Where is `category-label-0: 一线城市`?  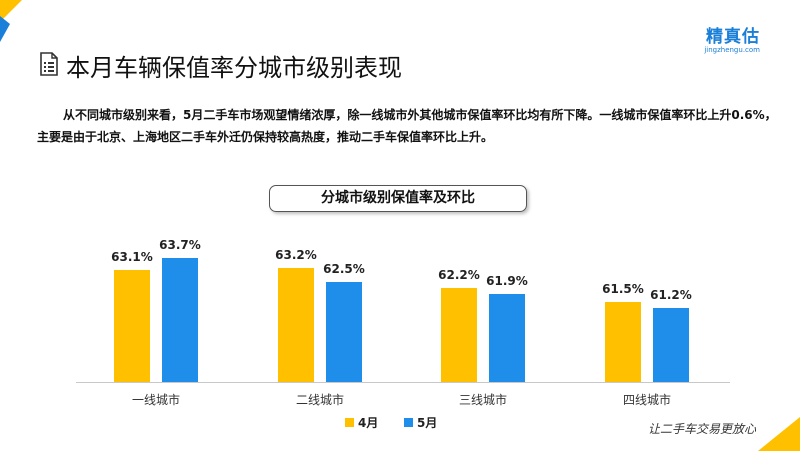 category-label-0: 一线城市 is located at coordinates (156, 399).